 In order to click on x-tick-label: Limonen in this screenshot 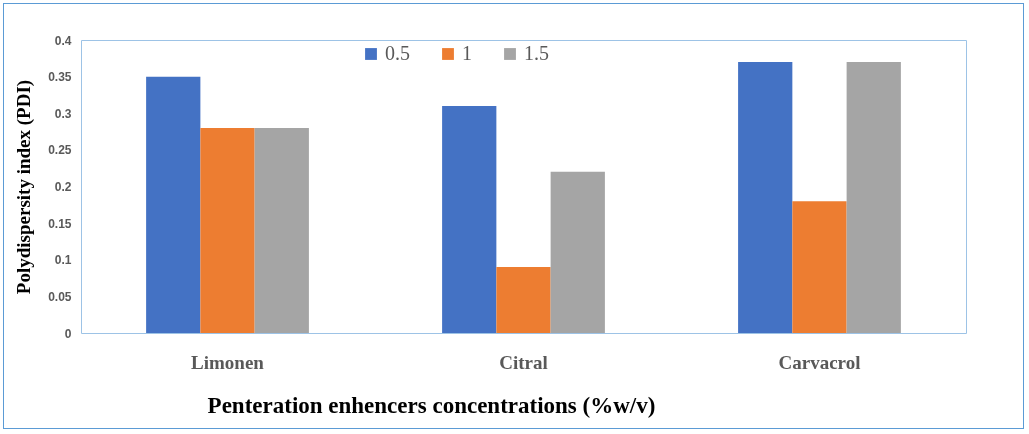, I will do `click(228, 362)`.